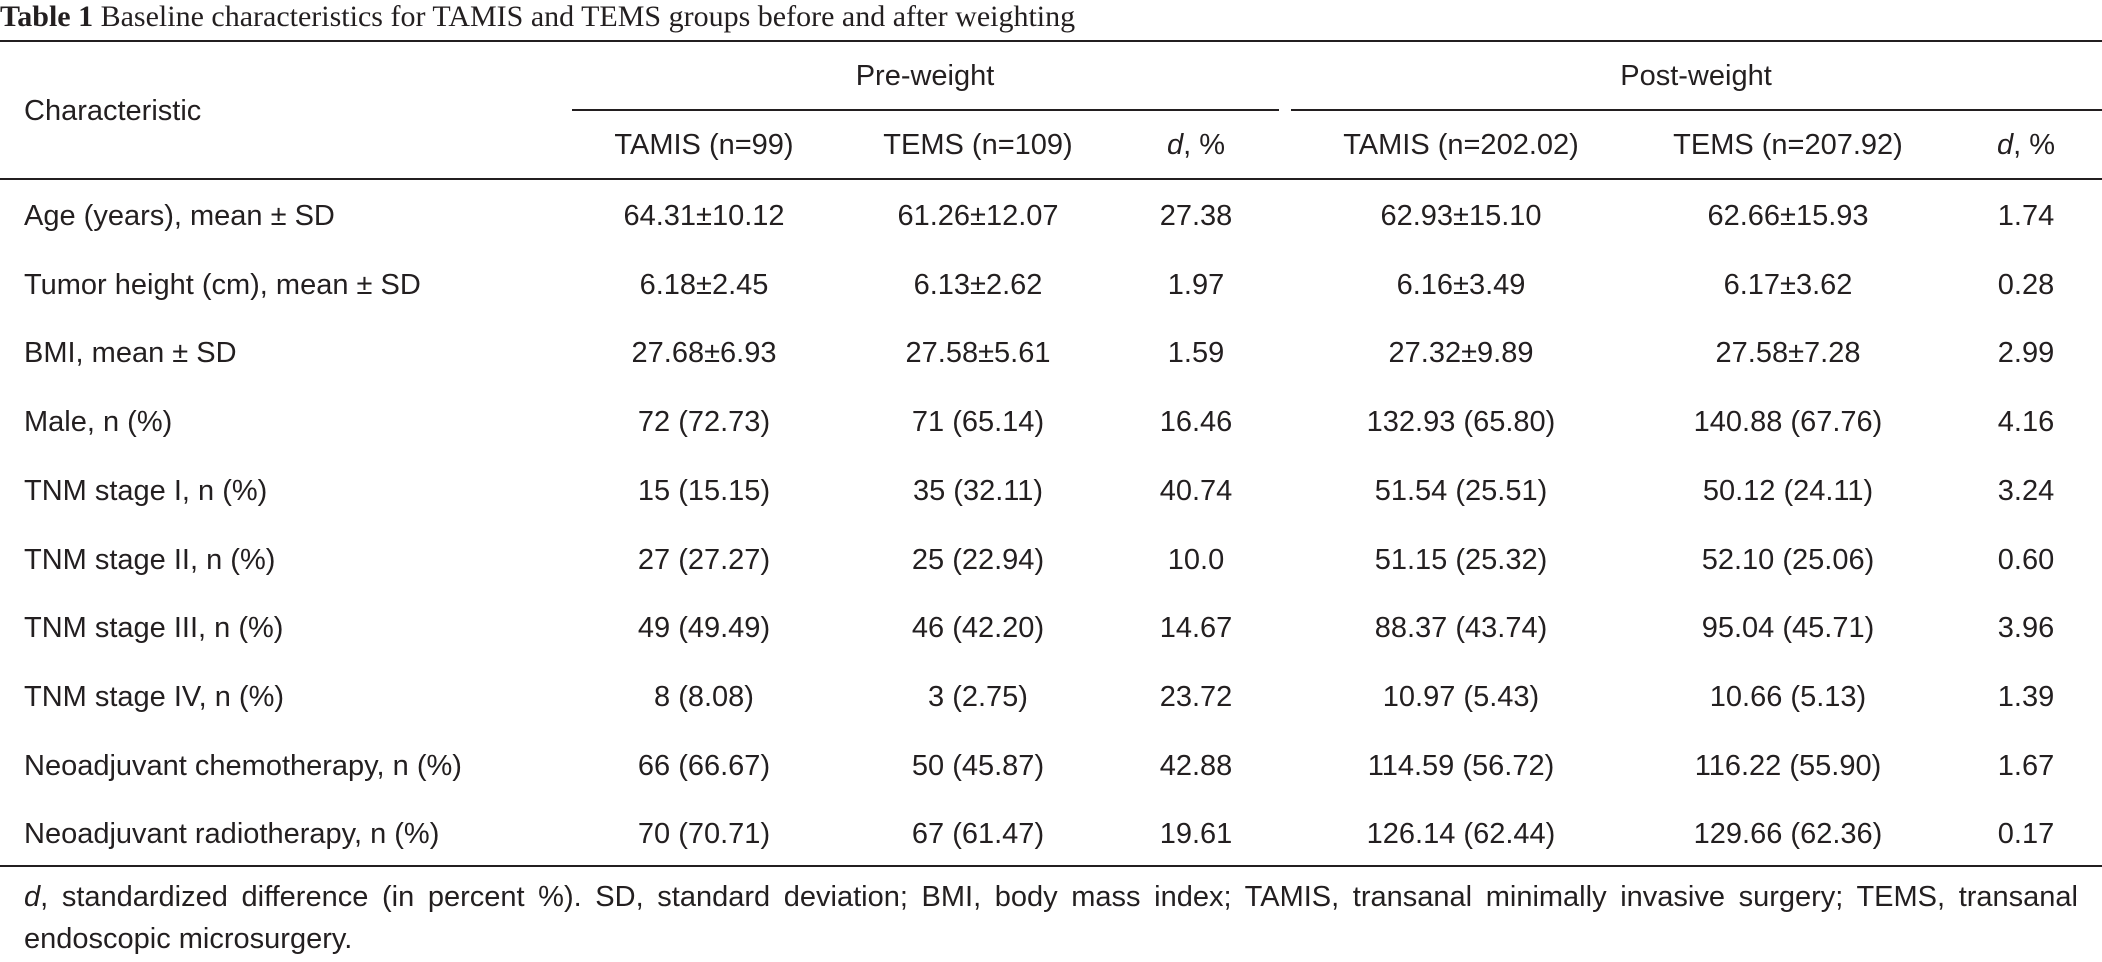 This screenshot has height=962, width=2102. I want to click on column-header: TEMS (n=207.92), so click(1788, 145).